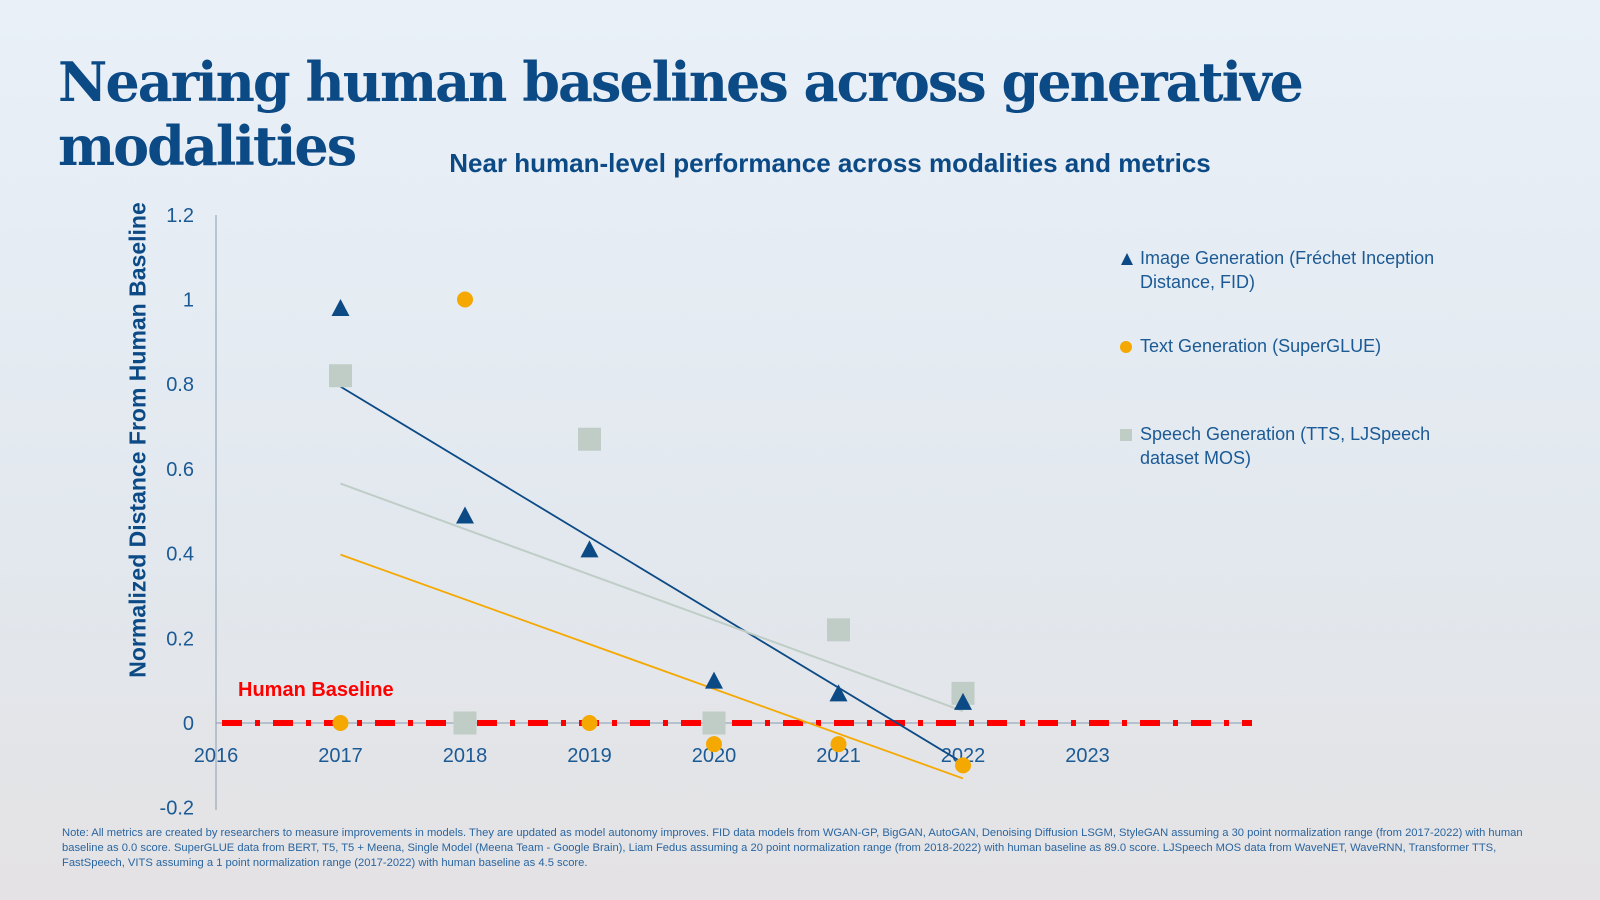 This screenshot has width=1600, height=900. What do you see at coordinates (589, 756) in the screenshot?
I see `x-tick-label: 2019` at bounding box center [589, 756].